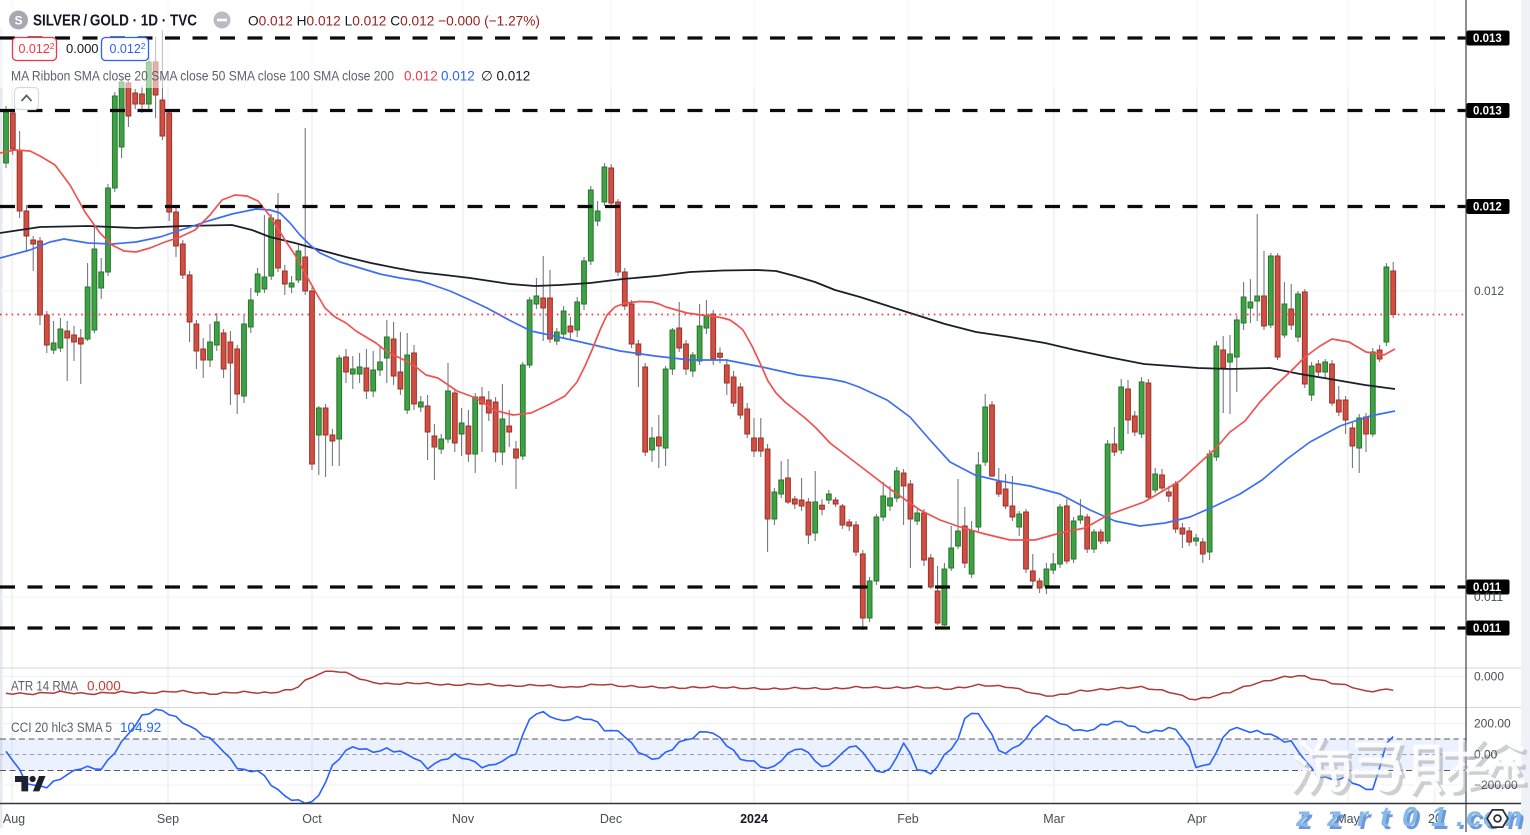 The height and width of the screenshot is (835, 1530). I want to click on svg-text: 200.00, so click(1492, 724).